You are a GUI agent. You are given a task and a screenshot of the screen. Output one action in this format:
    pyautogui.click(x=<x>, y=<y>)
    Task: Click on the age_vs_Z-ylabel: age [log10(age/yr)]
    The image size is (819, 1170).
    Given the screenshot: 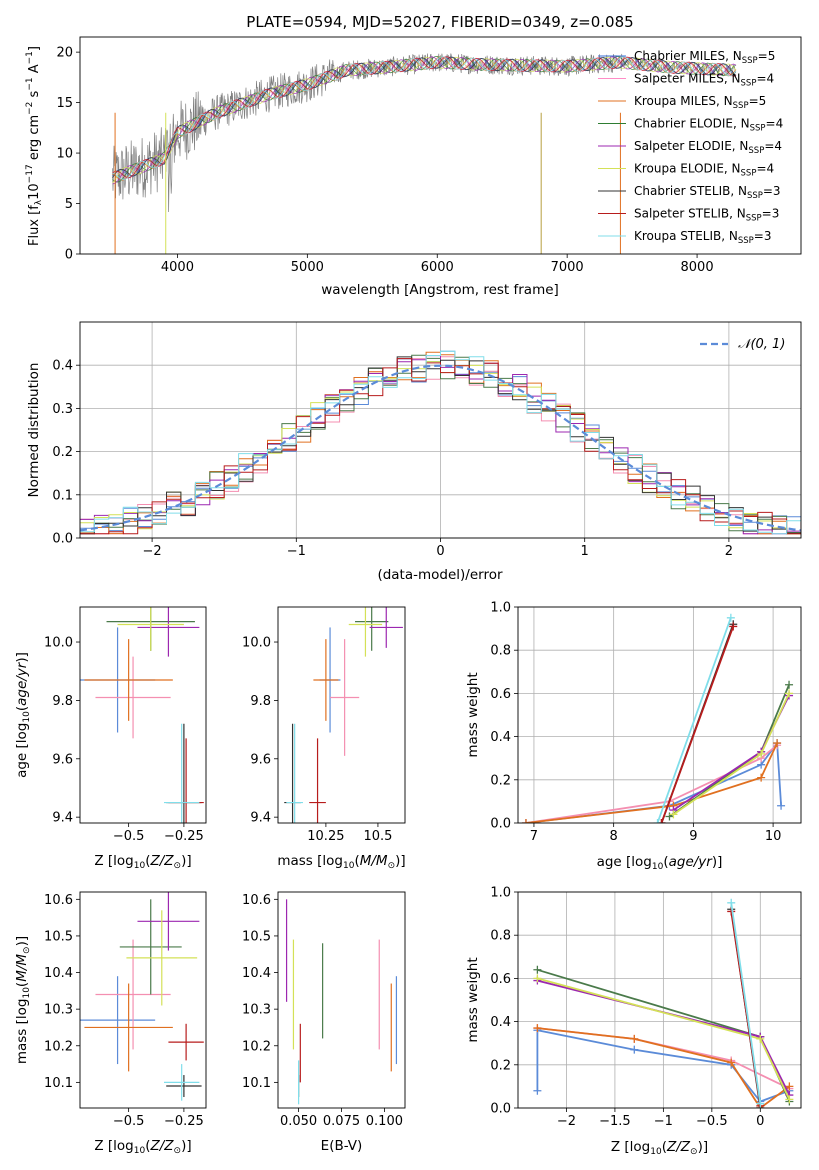 What is the action you would take?
    pyautogui.click(x=23, y=715)
    